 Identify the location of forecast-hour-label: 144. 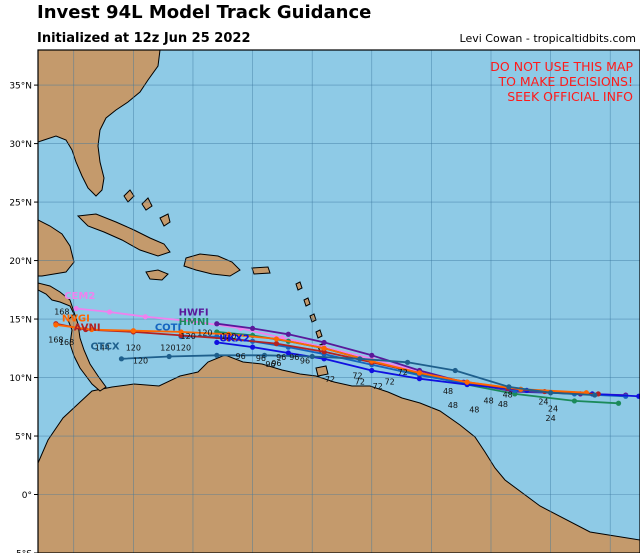
(102, 348).